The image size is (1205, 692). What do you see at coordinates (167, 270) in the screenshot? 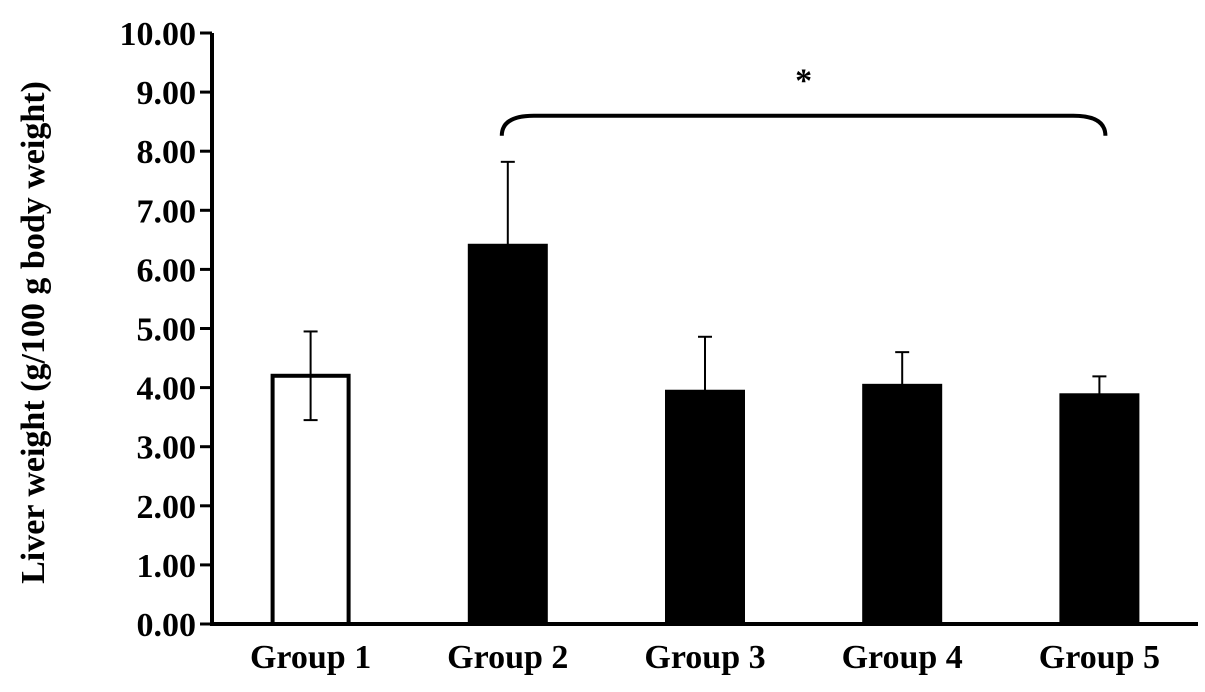
I see `y-tick-label: 6.00` at bounding box center [167, 270].